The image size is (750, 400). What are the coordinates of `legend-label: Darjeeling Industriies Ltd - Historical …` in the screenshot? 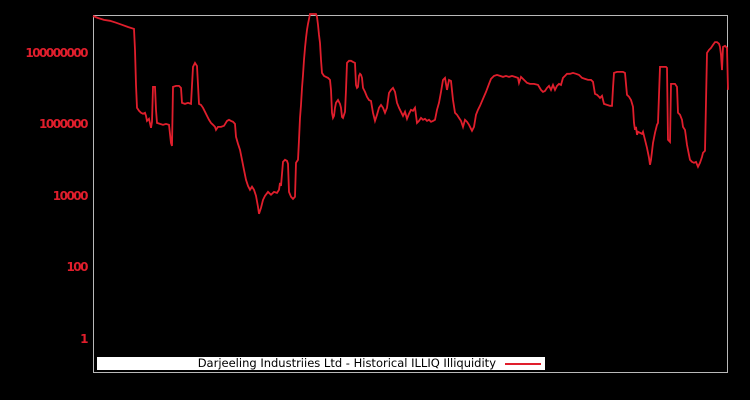 It's located at (346, 362).